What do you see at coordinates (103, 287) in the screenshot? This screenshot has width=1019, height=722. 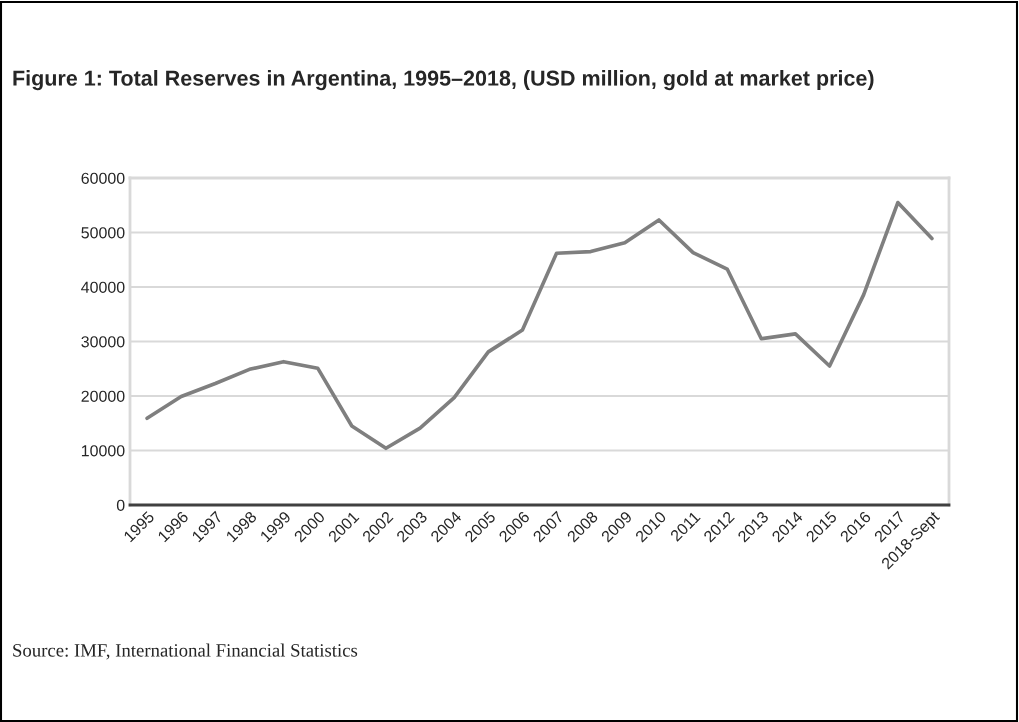 I see `y-tick-label: 40000` at bounding box center [103, 287].